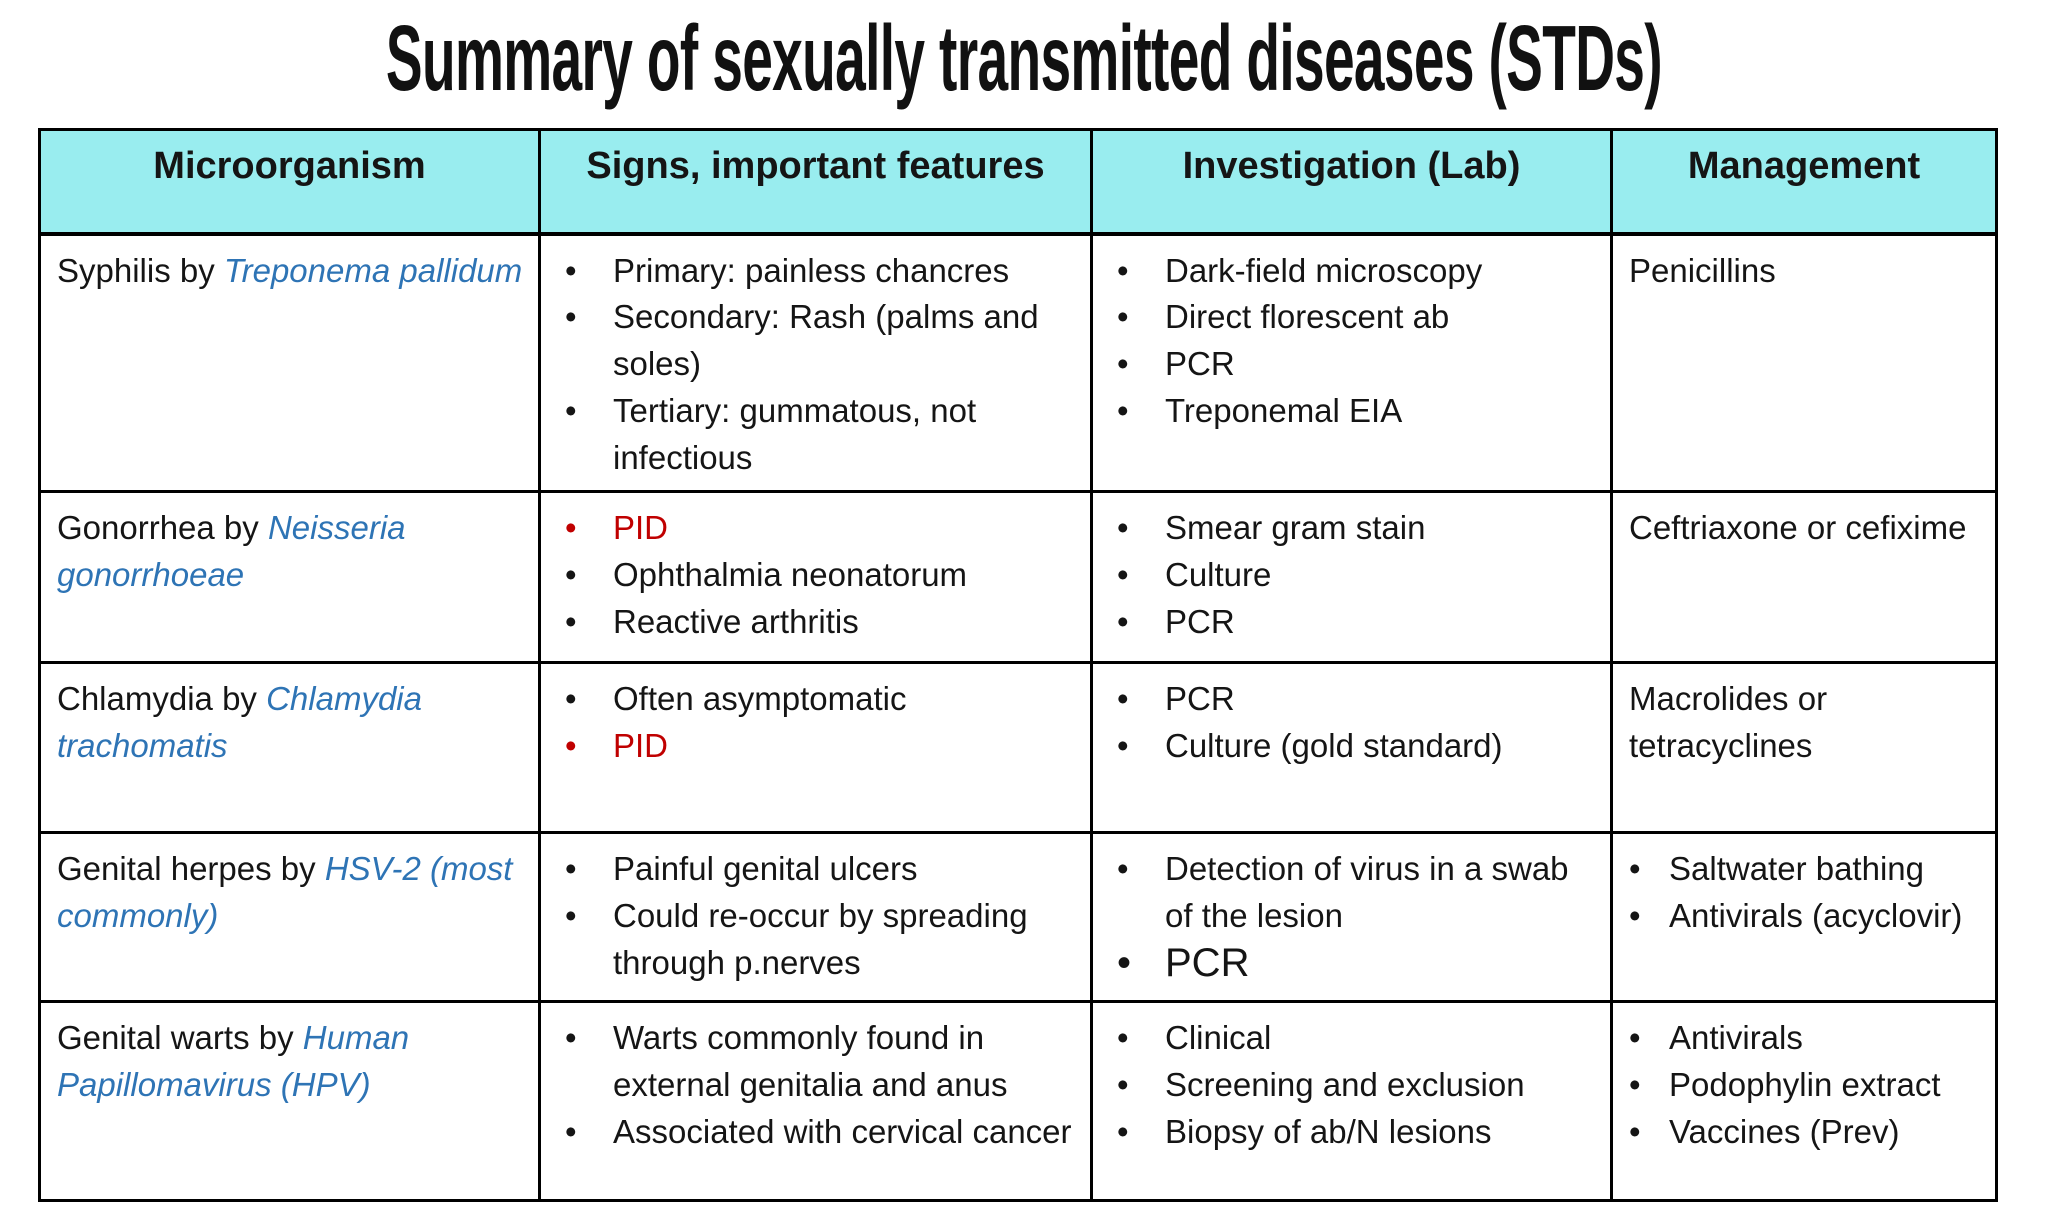 Image resolution: width=2048 pixels, height=1218 pixels. I want to click on col-header-management: Management, so click(1804, 182).